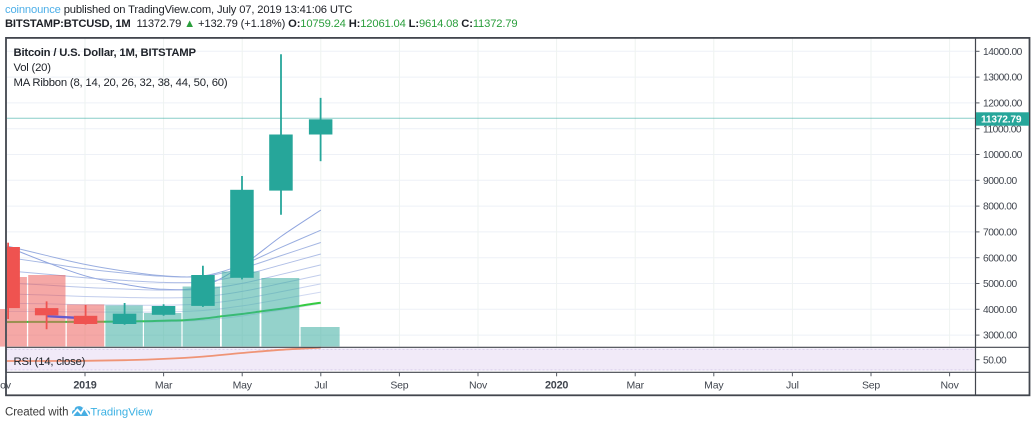  Describe the element at coordinates (1000, 284) in the screenshot. I see `svg-text: 5000.00` at that location.